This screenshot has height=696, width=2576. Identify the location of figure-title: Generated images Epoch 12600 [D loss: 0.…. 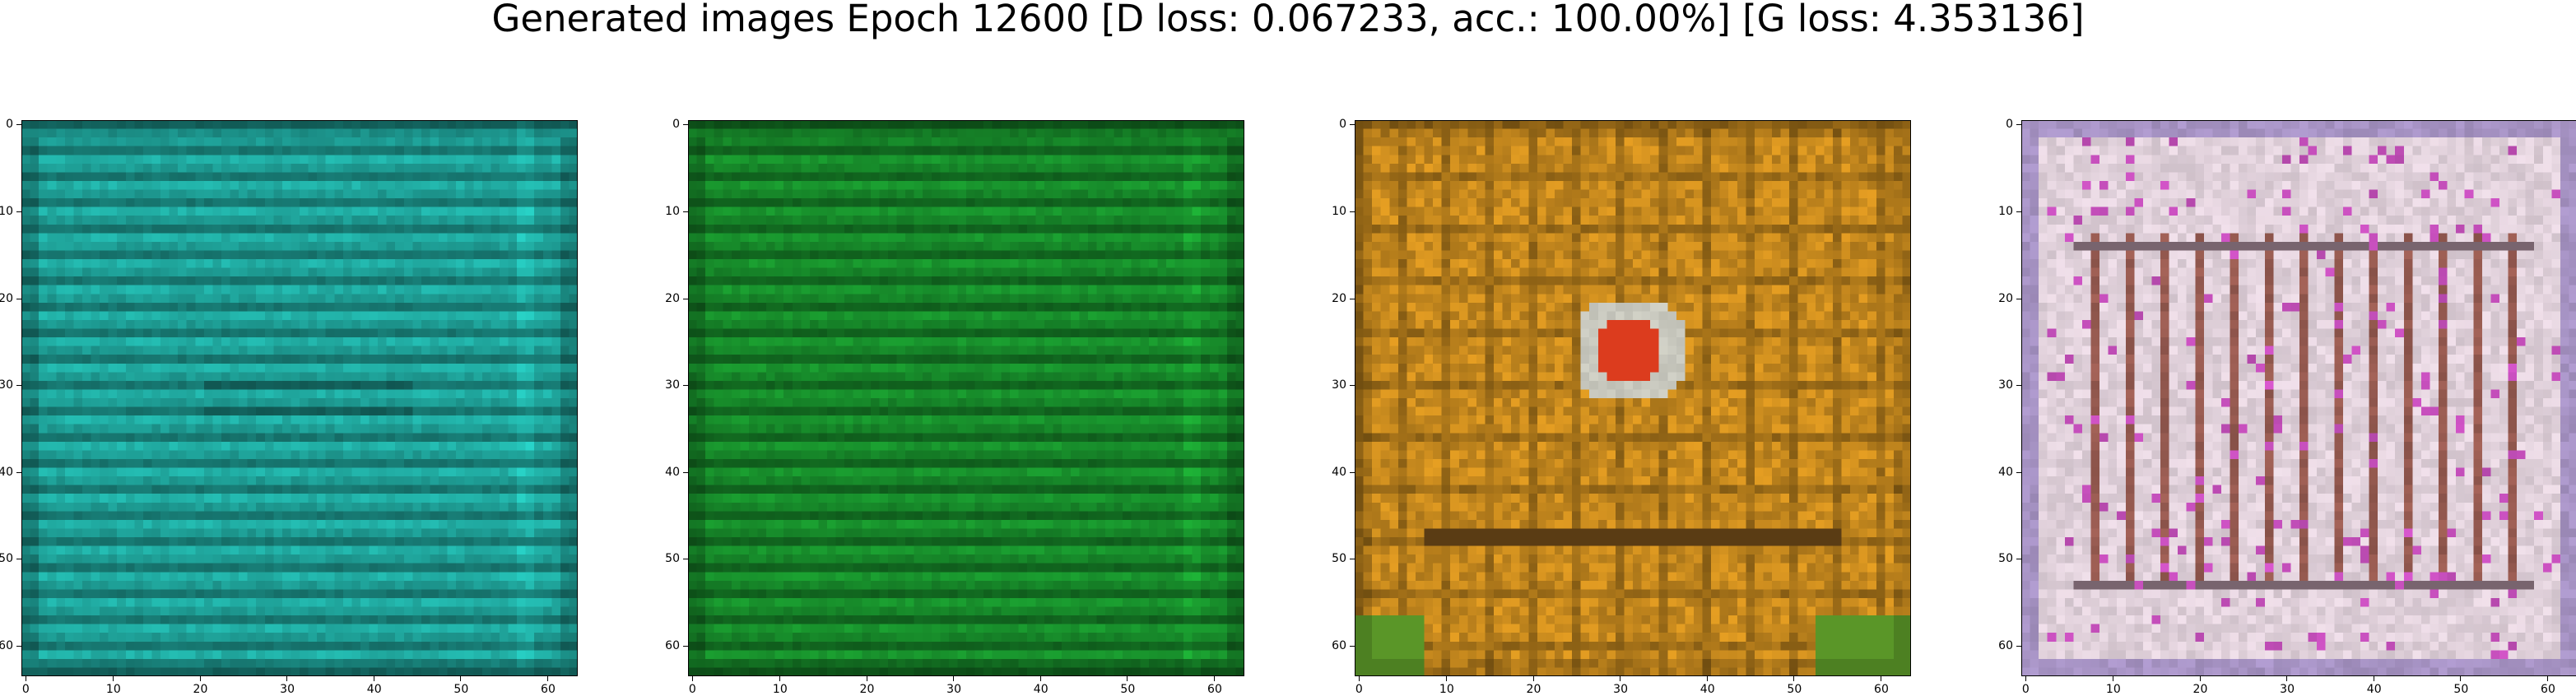
(1288, 20).